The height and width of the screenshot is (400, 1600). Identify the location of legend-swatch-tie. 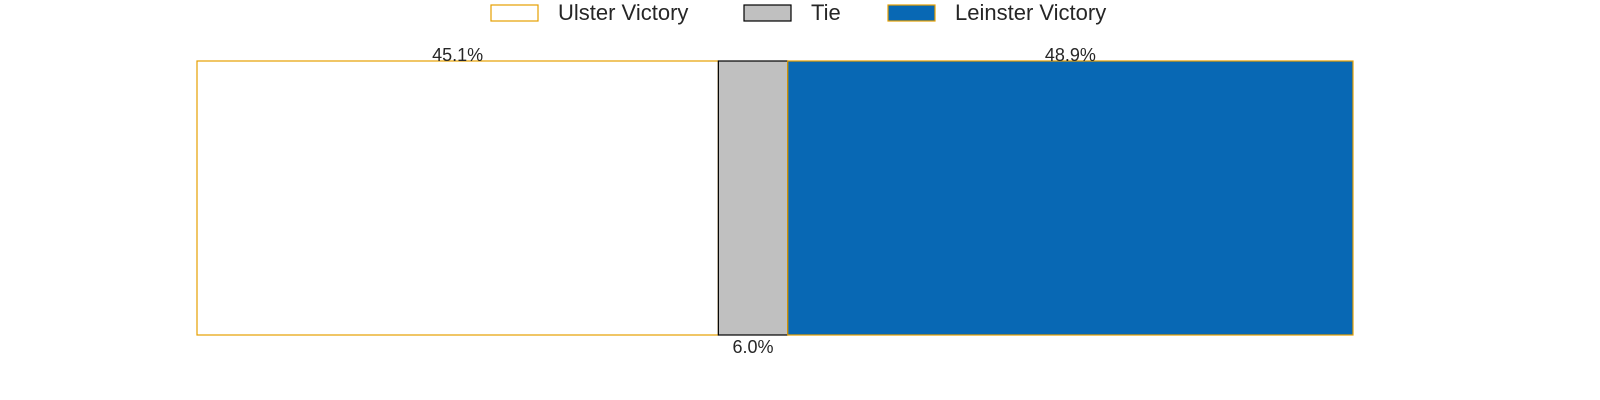
(767, 13).